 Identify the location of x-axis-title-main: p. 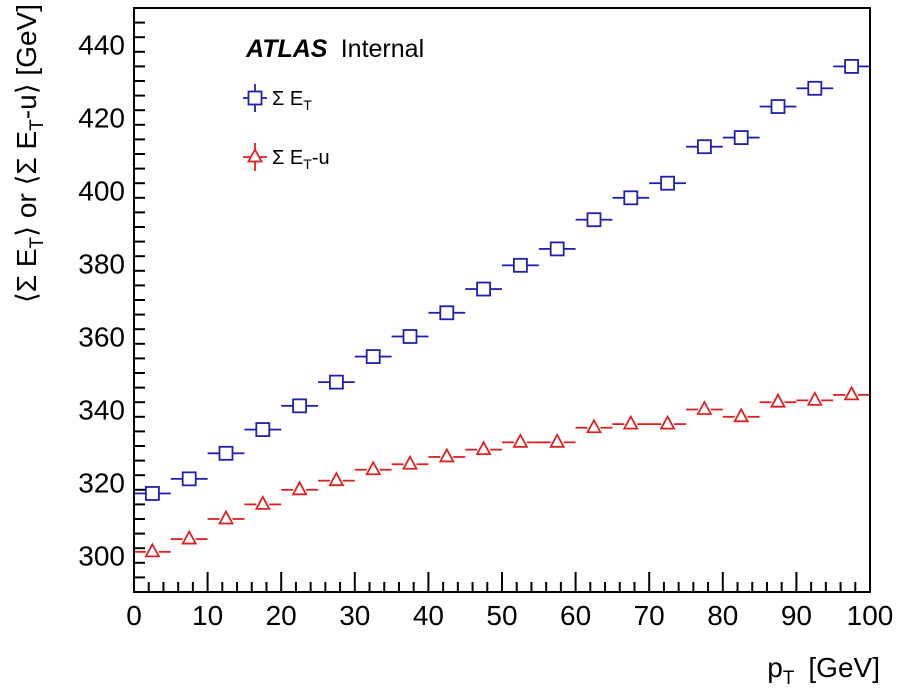
(775, 667).